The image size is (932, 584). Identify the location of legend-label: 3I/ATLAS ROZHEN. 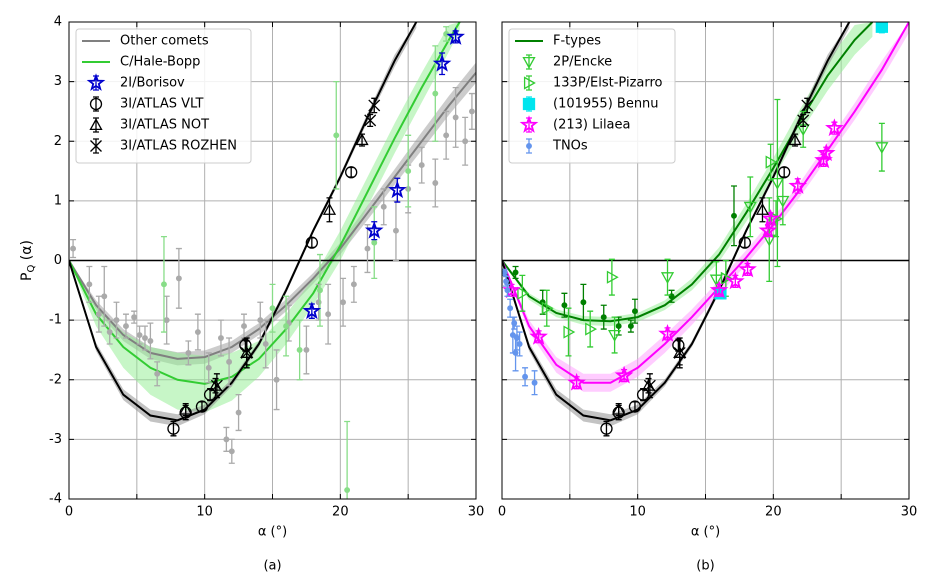
(178, 146).